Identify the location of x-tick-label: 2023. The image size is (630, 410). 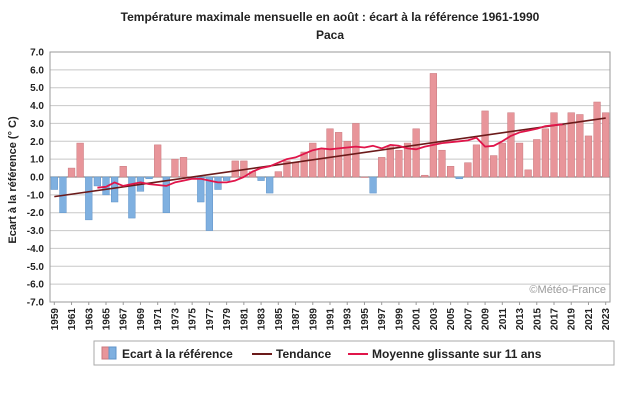
(606, 319).